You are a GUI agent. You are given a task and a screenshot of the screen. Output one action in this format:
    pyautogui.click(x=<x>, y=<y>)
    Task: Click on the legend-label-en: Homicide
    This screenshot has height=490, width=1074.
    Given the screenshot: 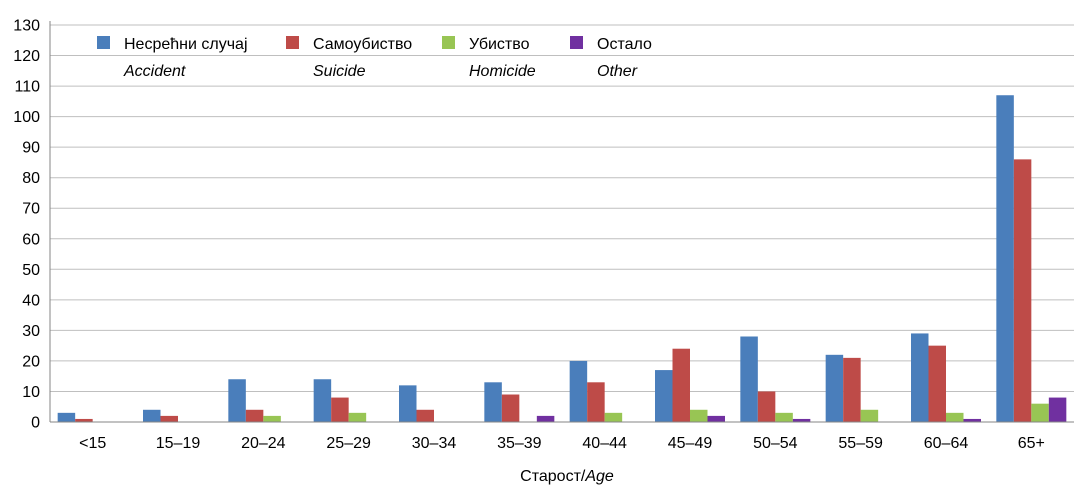 What is the action you would take?
    pyautogui.click(x=502, y=71)
    